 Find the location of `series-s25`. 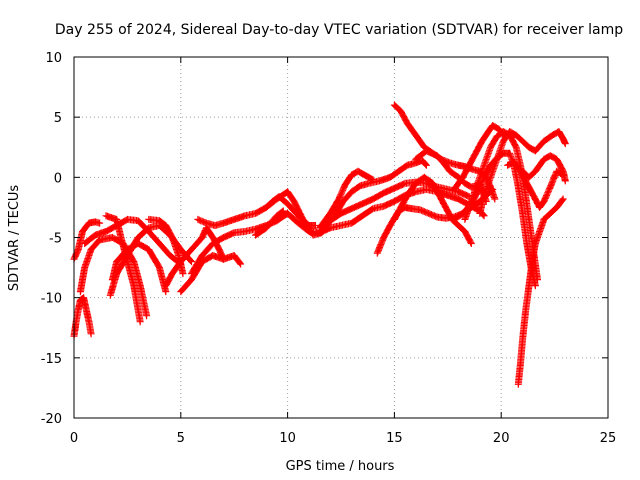

series-s25 is located at coordinates (535, 184).